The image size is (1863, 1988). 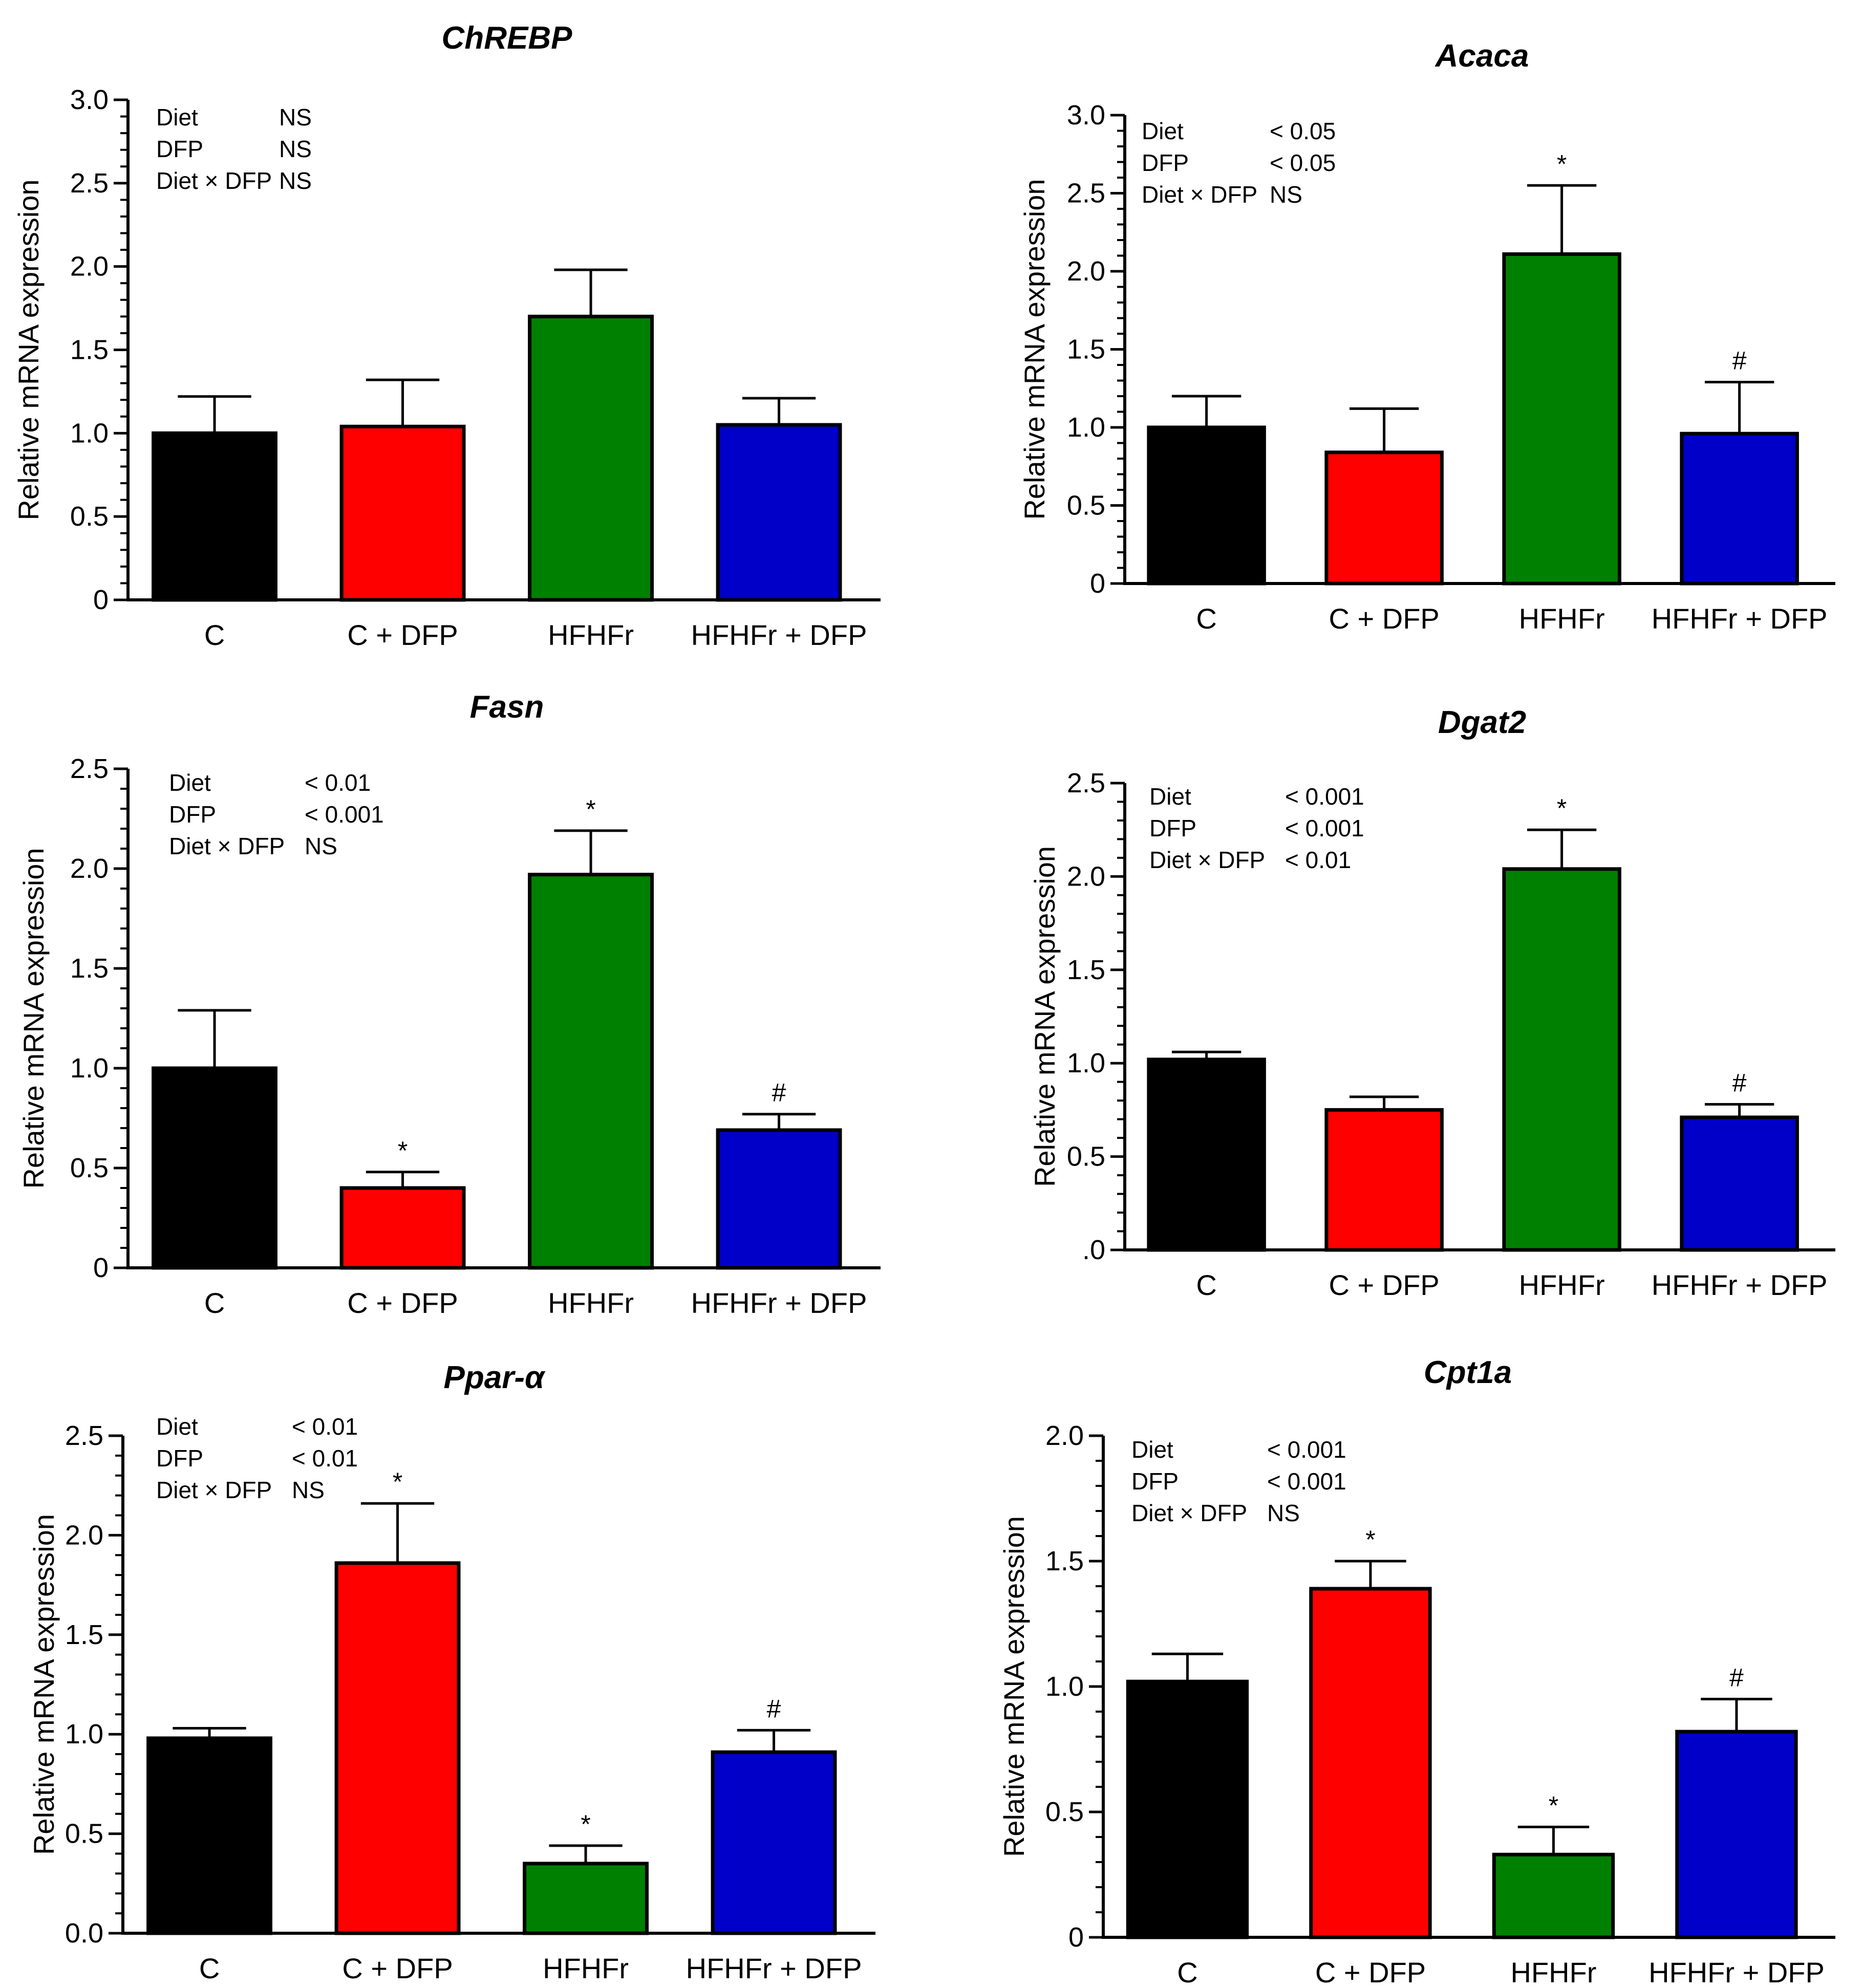 I want to click on y-tick-label: 0.0, so click(x=84, y=1933).